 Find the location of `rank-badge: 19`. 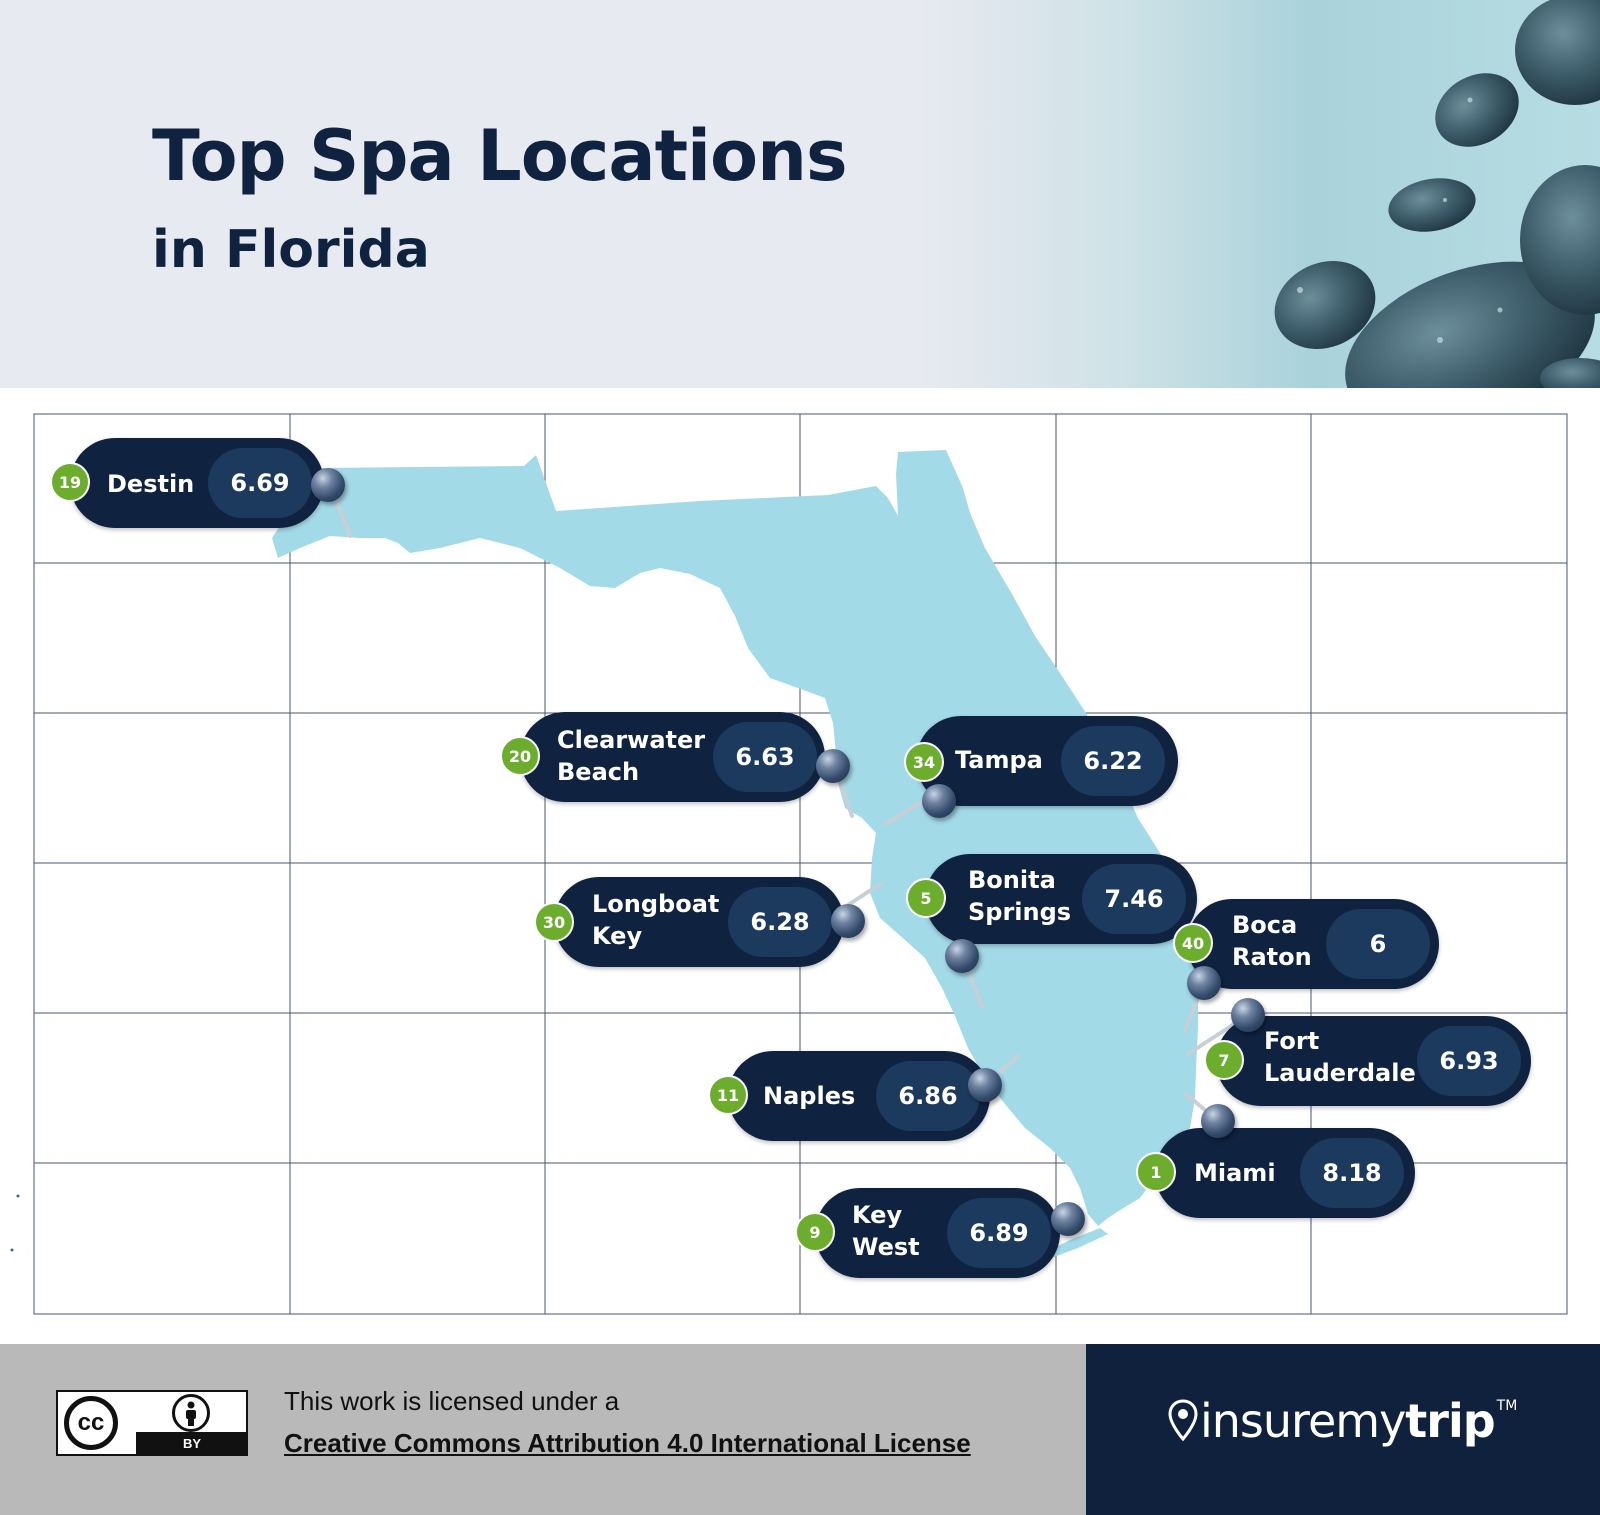

rank-badge: 19 is located at coordinates (70, 482).